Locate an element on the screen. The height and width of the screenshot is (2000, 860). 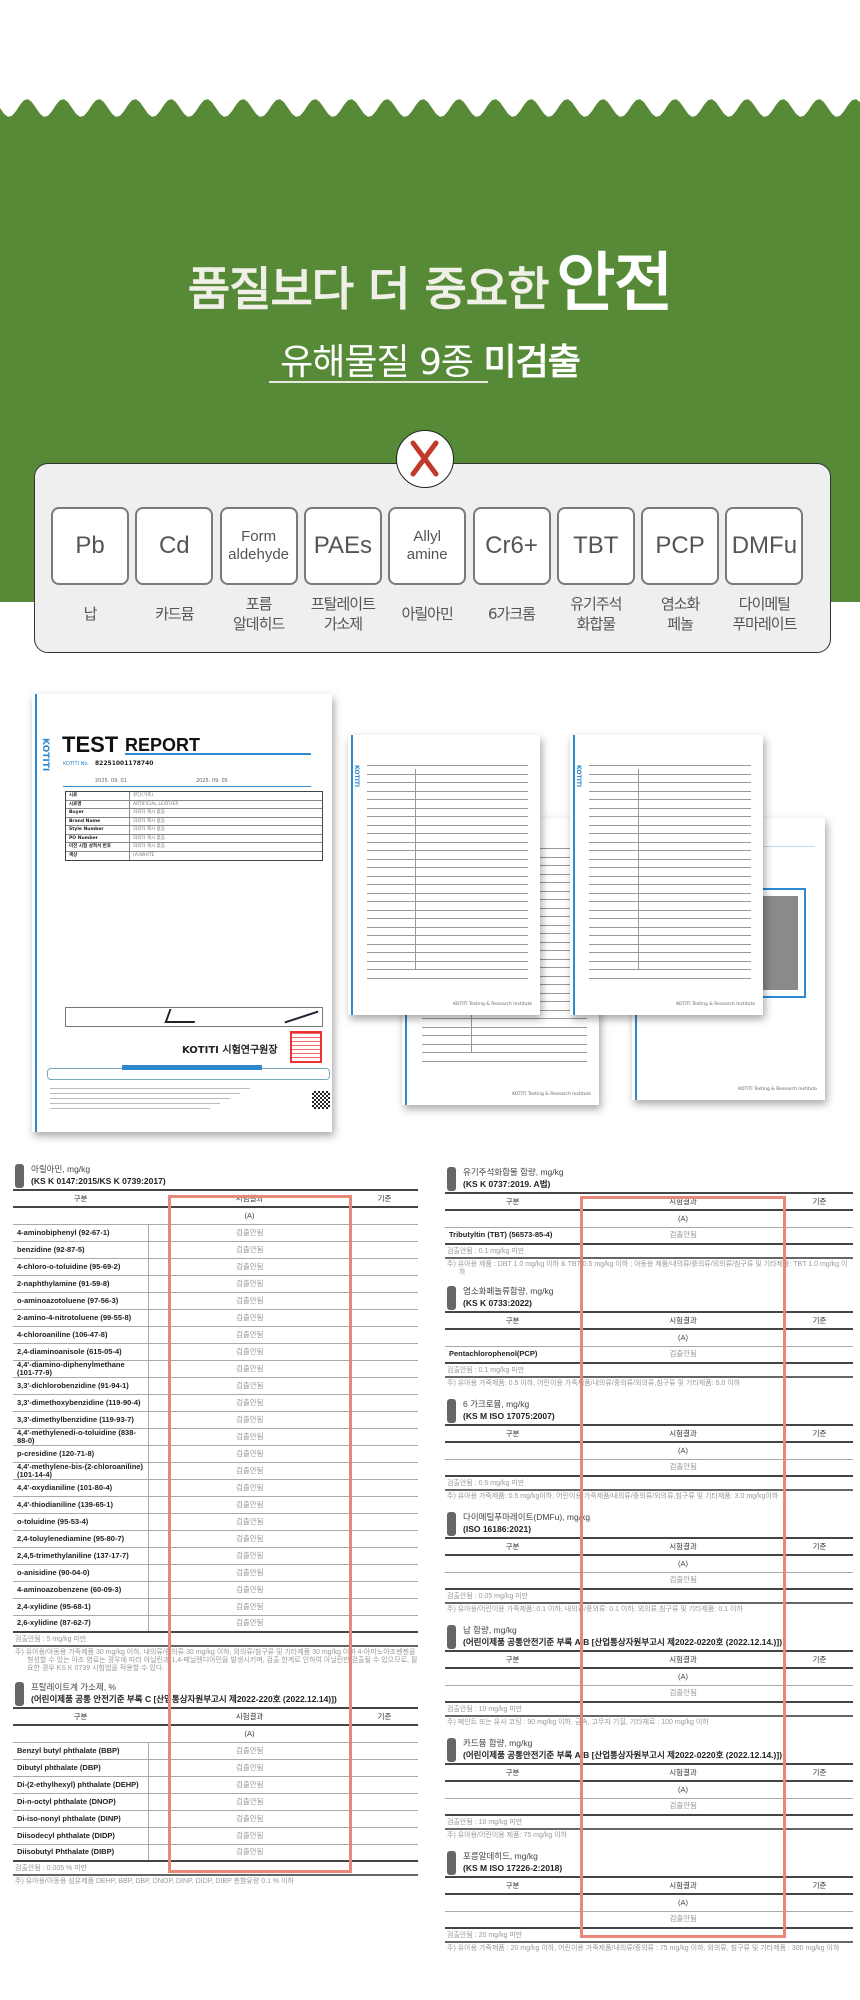
kotiti-logo: KOTITI is located at coordinates (356, 776).